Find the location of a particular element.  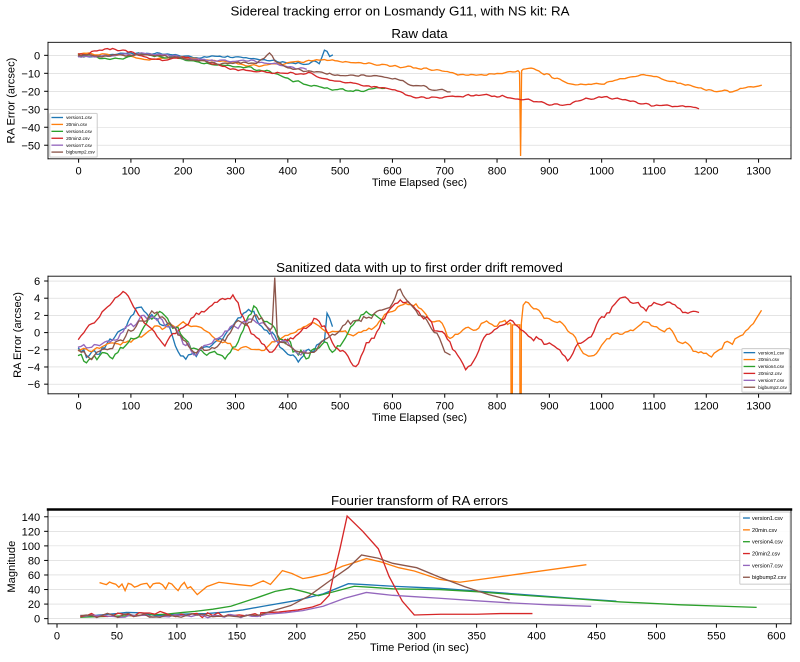

svg-text: Raw data is located at coordinates (419, 33).